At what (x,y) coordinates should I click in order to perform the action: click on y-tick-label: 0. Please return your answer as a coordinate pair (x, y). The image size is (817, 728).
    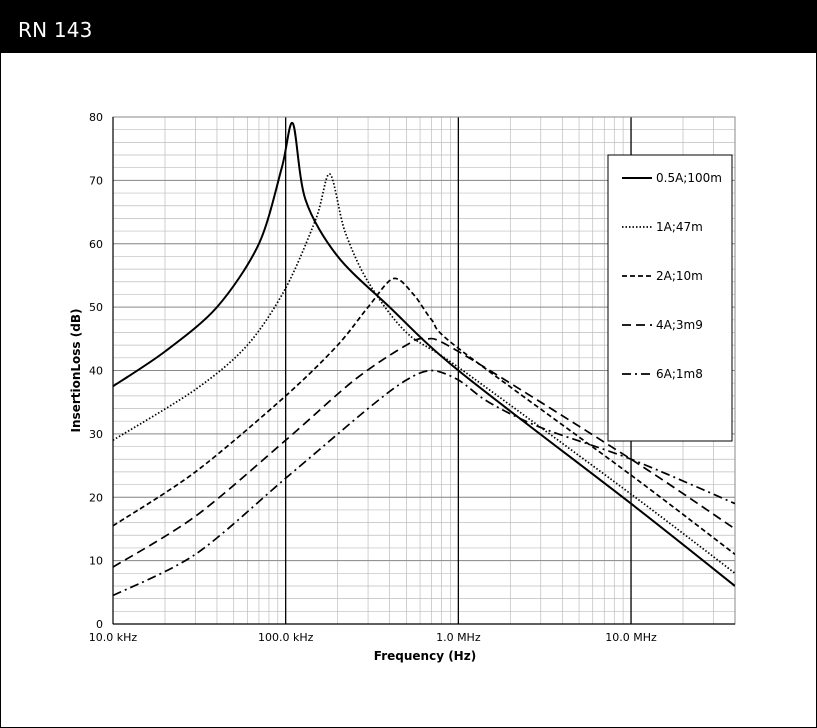
    Looking at the image, I should click on (99, 624).